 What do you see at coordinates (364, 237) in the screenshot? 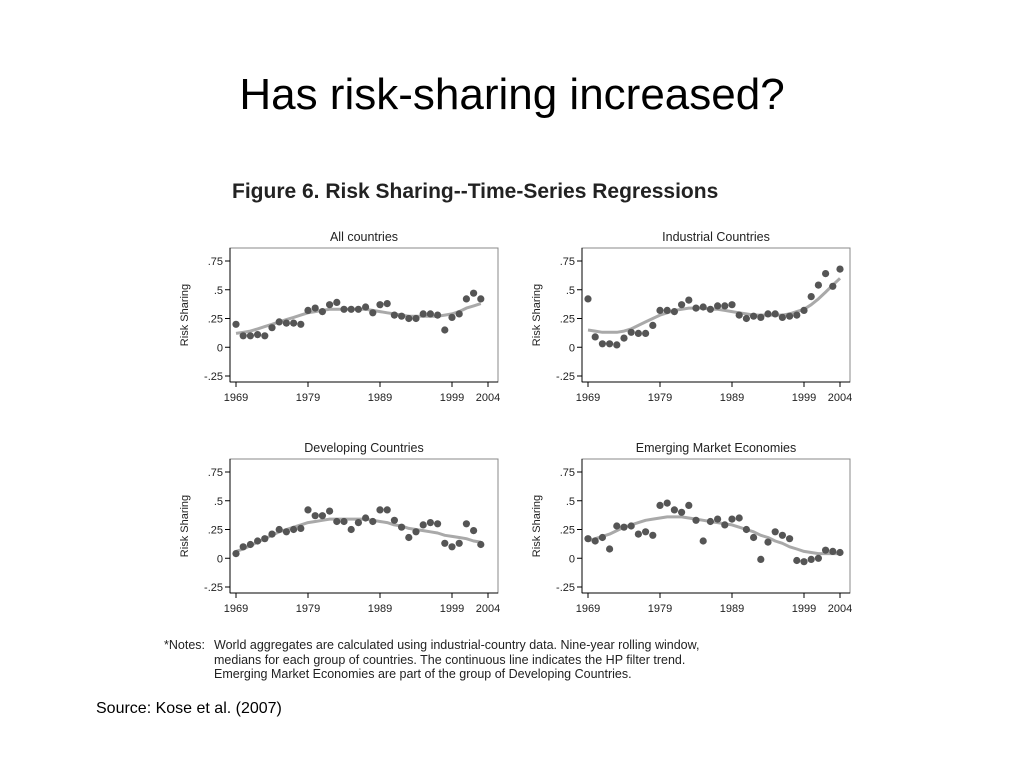
I see `panel-title: All countries` at bounding box center [364, 237].